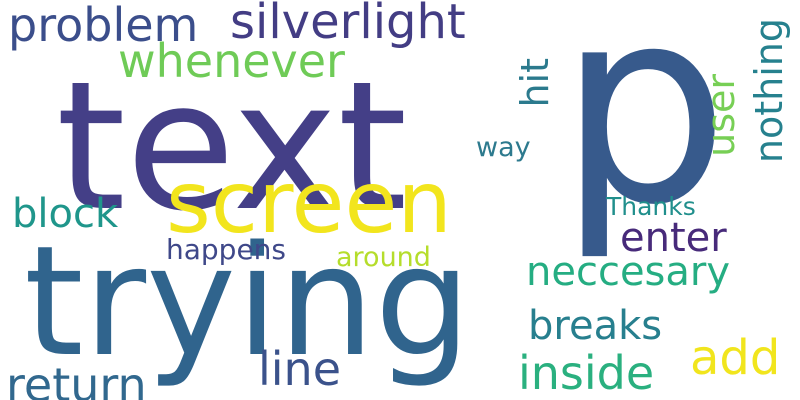  I want to click on word-inside: inside, so click(586, 373).